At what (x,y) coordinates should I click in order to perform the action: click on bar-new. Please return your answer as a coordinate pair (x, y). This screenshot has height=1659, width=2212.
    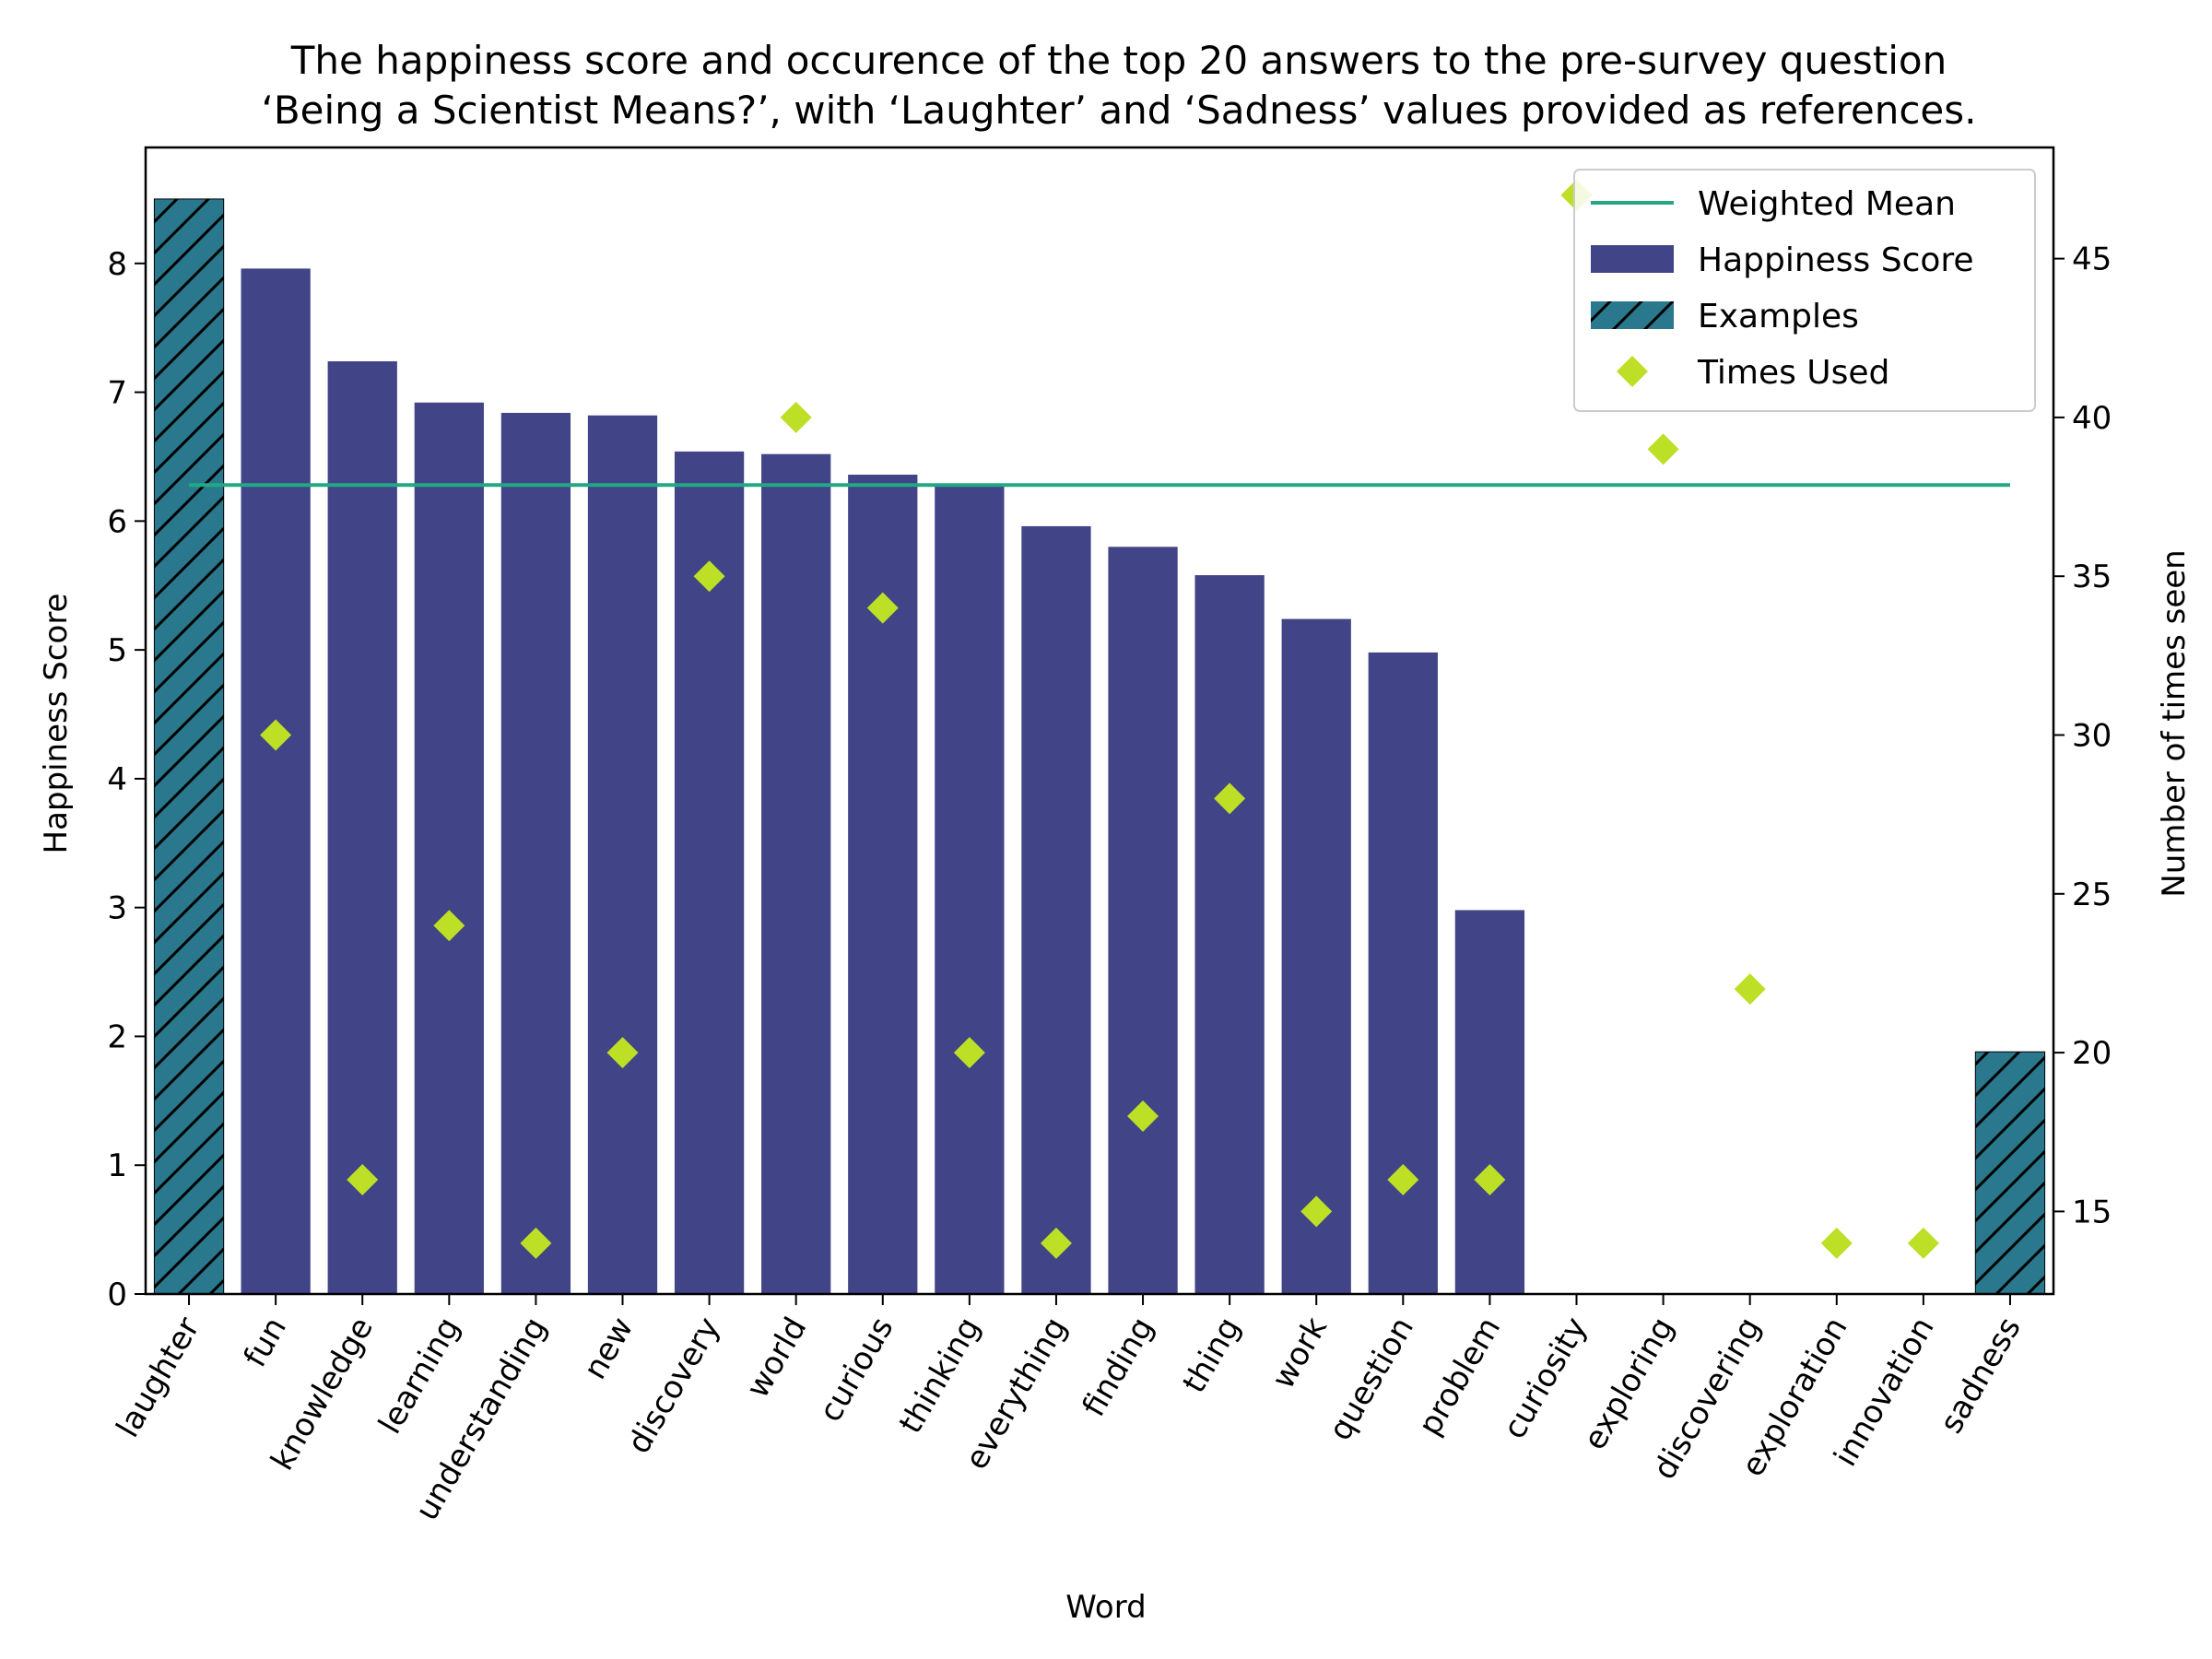
    Looking at the image, I should click on (622, 855).